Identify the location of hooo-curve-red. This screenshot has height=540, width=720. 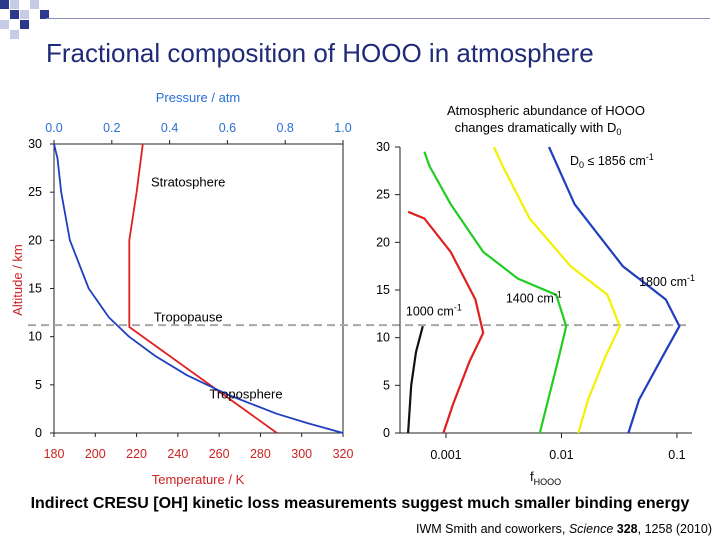
(446, 322).